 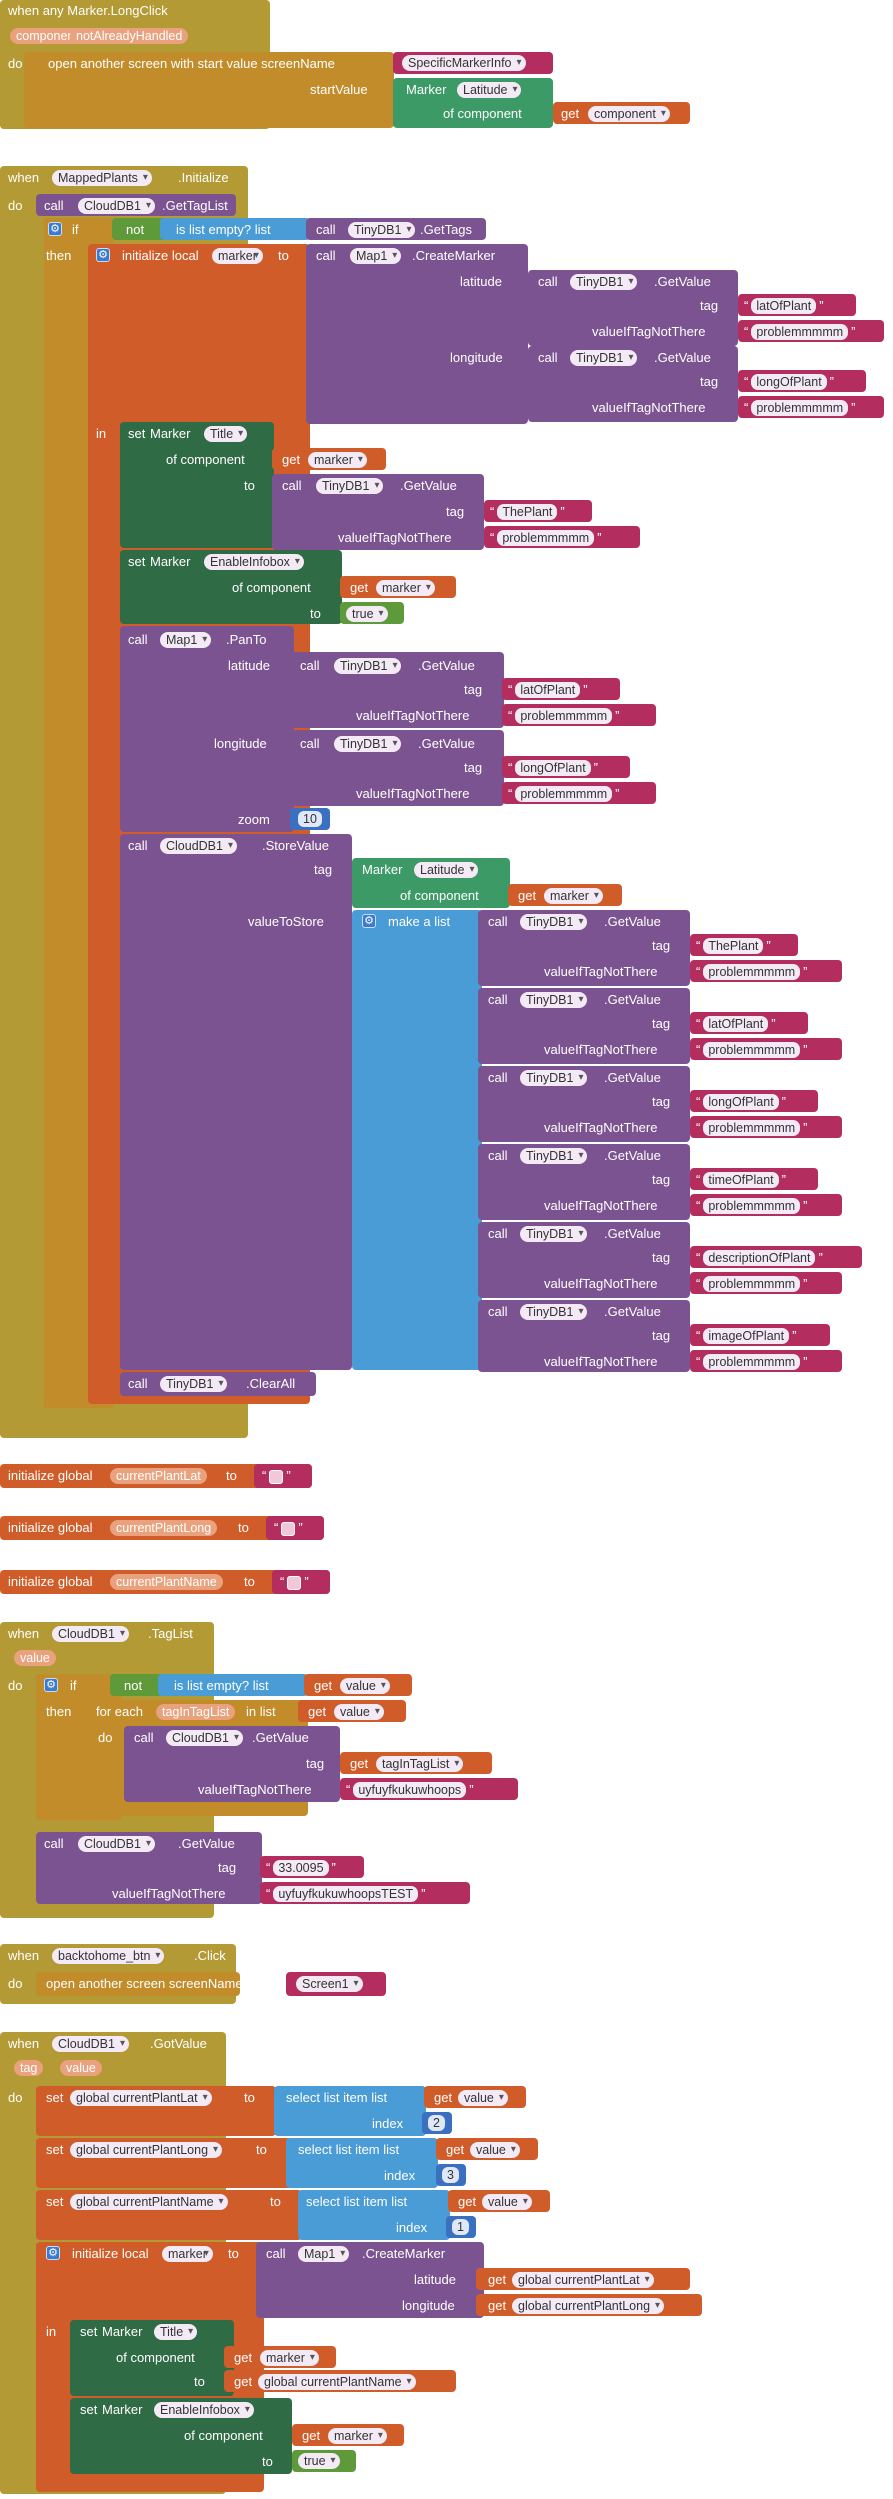 What do you see at coordinates (207, 729) in the screenshot?
I see `map-panto-block` at bounding box center [207, 729].